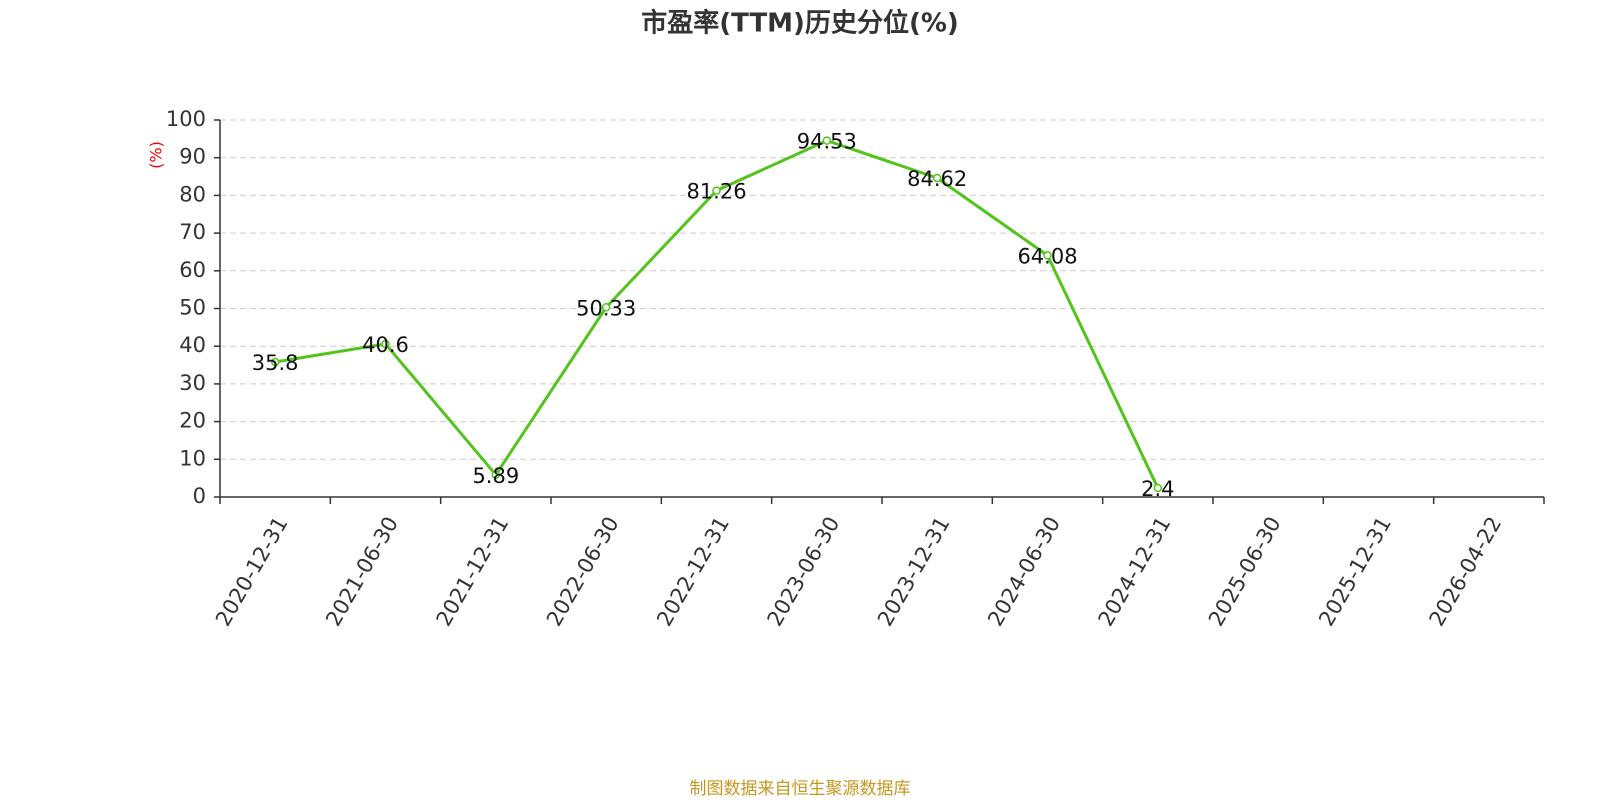 This screenshot has height=800, width=1600. I want to click on x-tick-label: 2021-06-30, so click(362, 572).